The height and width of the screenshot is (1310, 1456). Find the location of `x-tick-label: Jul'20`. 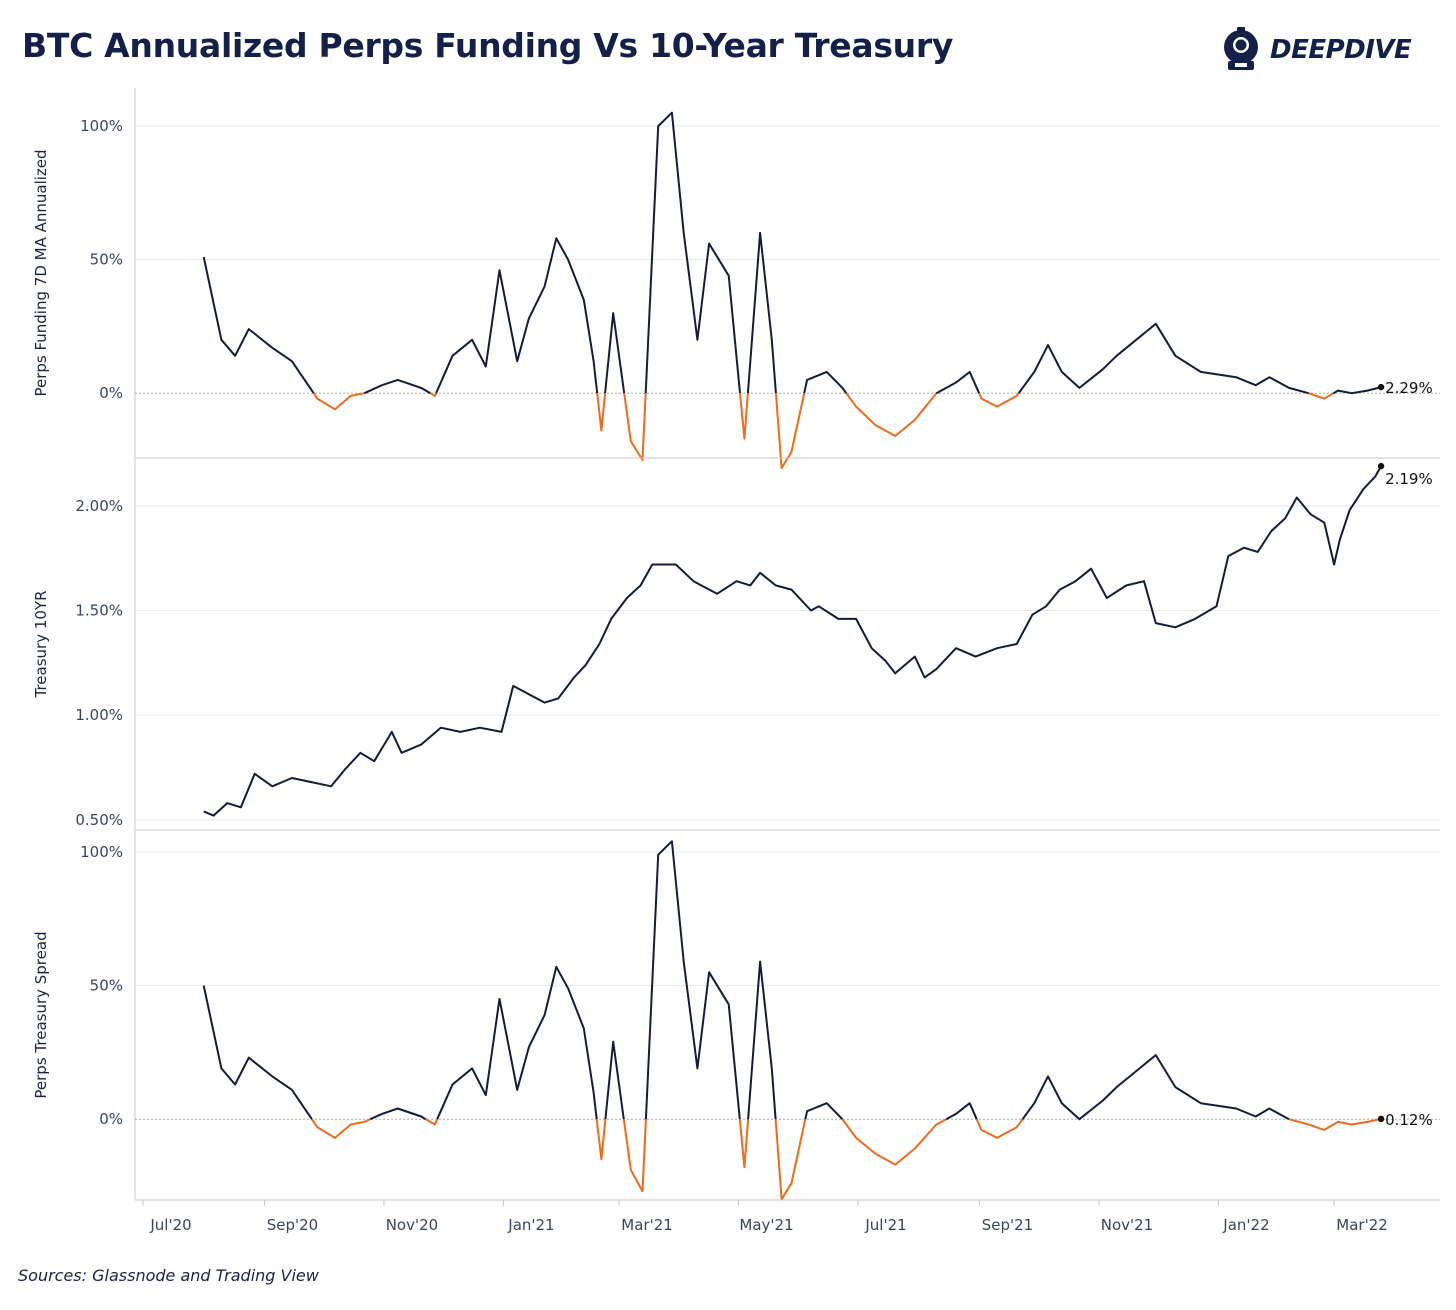

x-tick-label: Jul'20 is located at coordinates (170, 1225).